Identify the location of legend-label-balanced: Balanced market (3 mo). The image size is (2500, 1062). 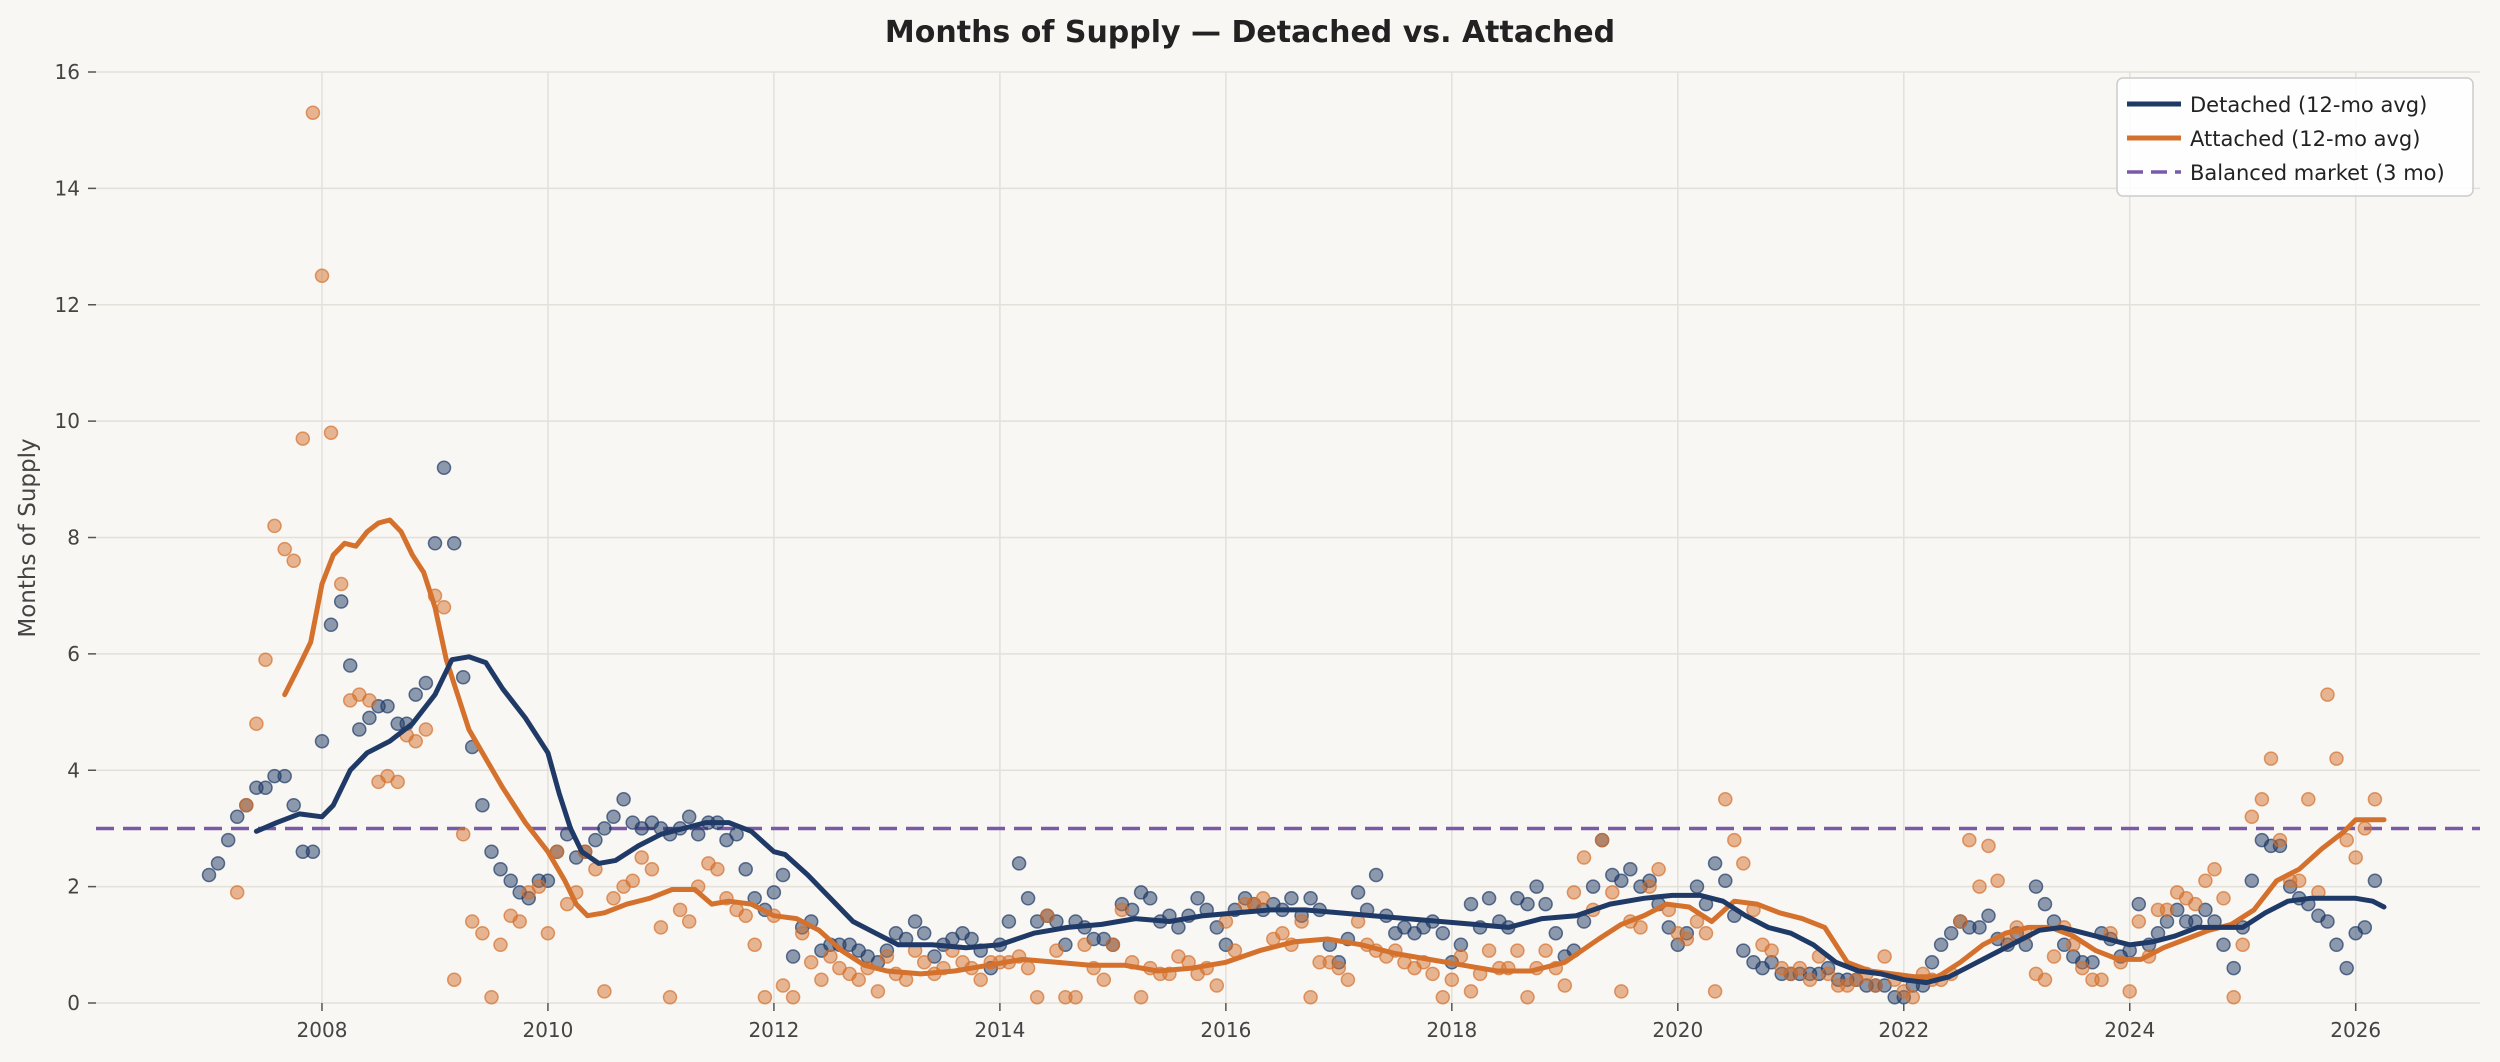
(2317, 173).